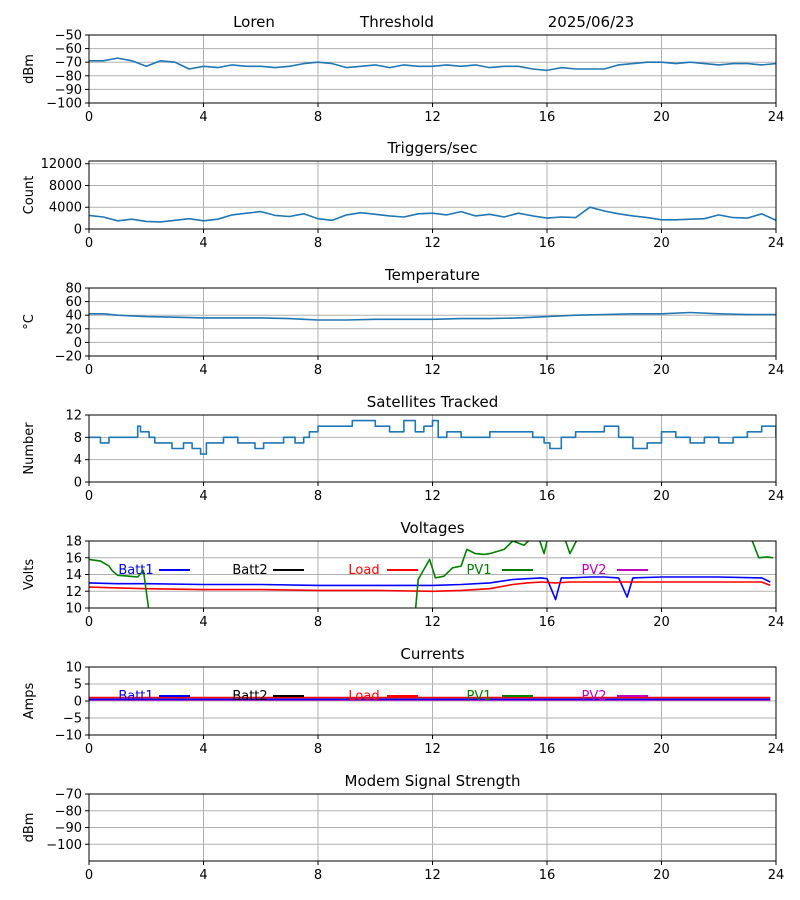 This screenshot has width=800, height=900. I want to click on currents-ytick-label: −5, so click(72, 719).